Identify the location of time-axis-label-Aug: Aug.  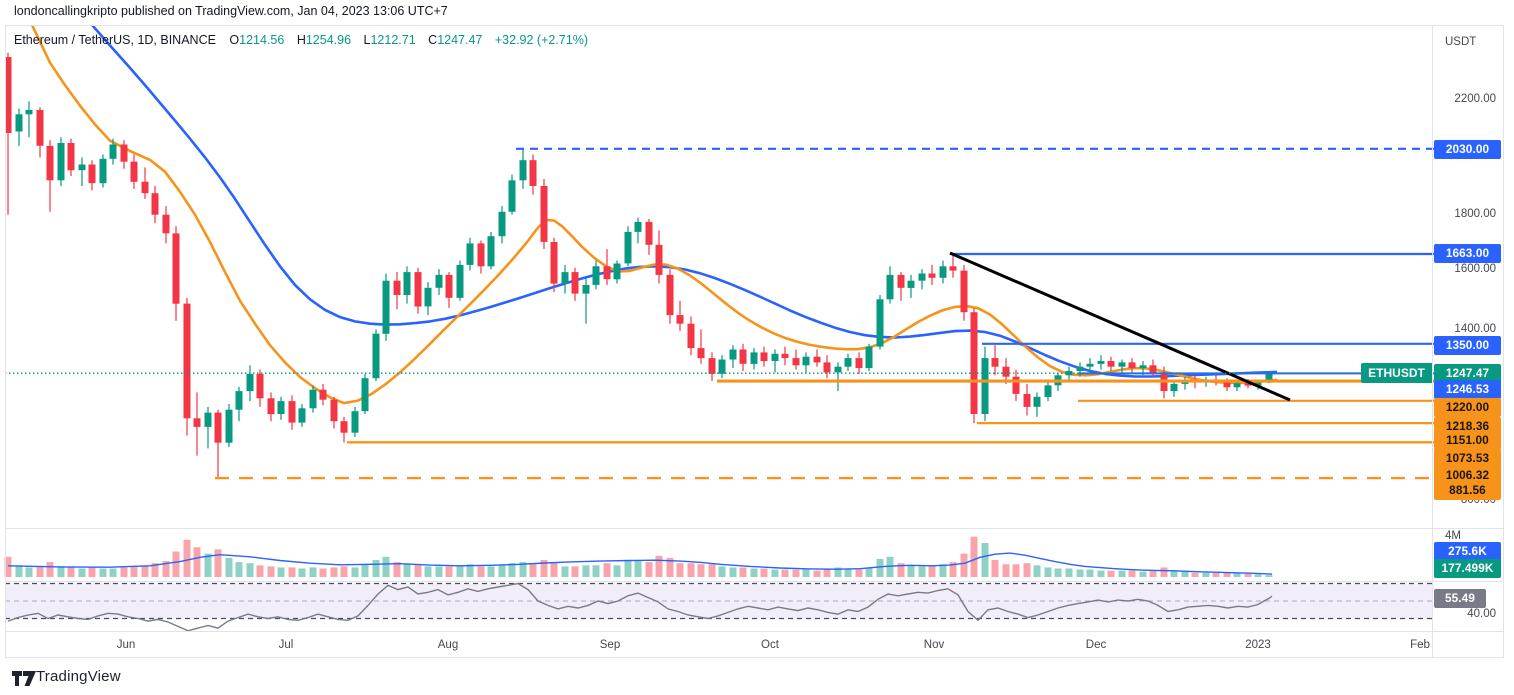
(448, 645).